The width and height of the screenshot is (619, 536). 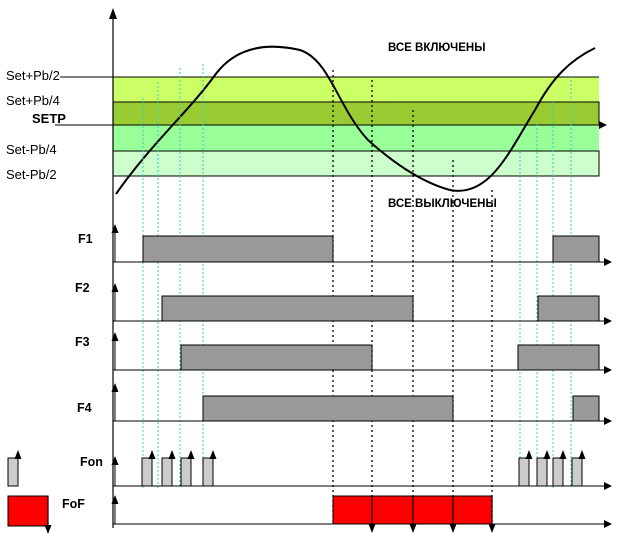 I want to click on band-set-minus-pb2-to-pb4, so click(x=356, y=163).